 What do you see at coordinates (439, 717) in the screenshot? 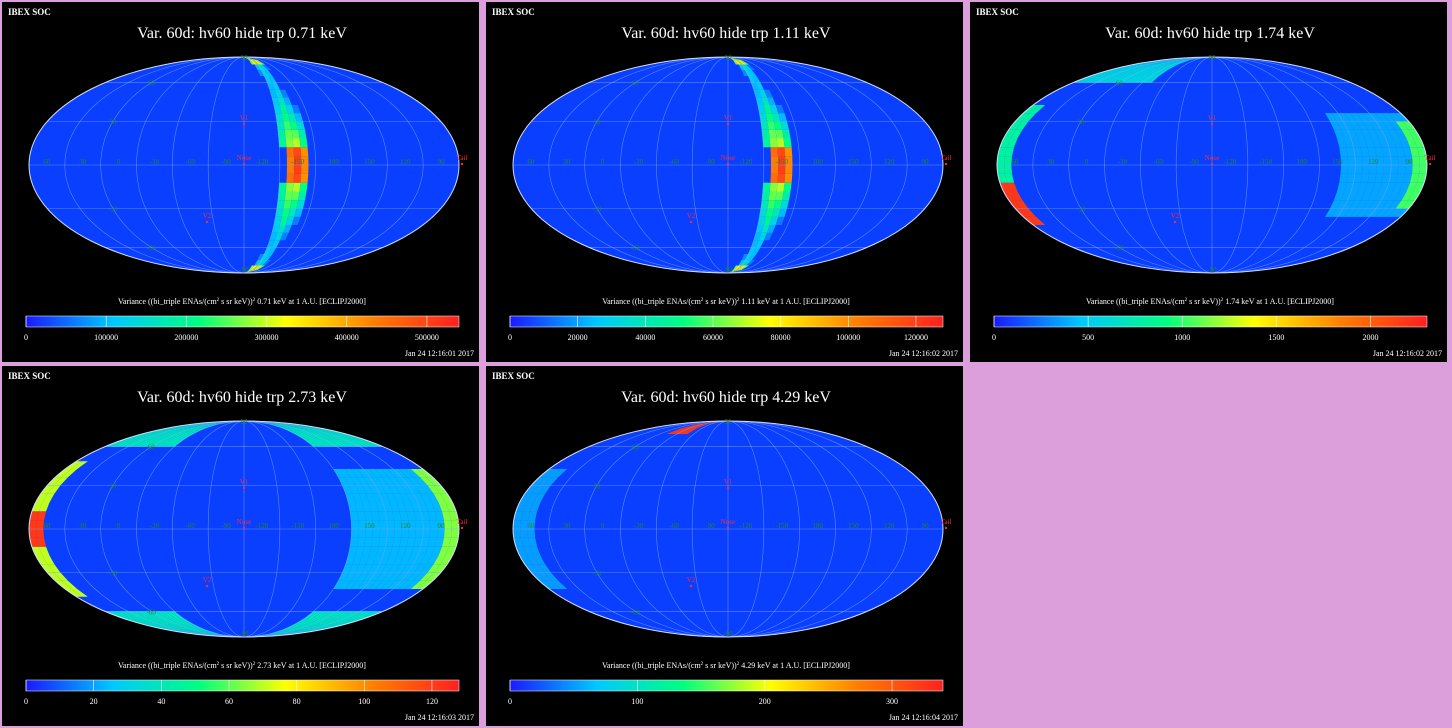
I see `timestamp: Jan 24 12:16:03 2017` at bounding box center [439, 717].